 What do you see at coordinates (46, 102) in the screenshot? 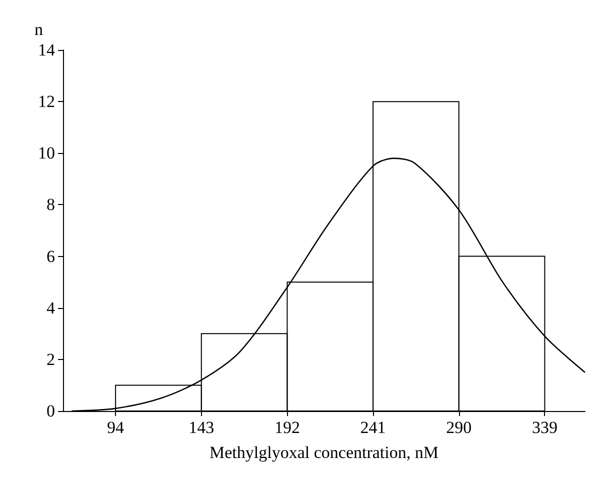
I see `y-tick-label: 12` at bounding box center [46, 102].